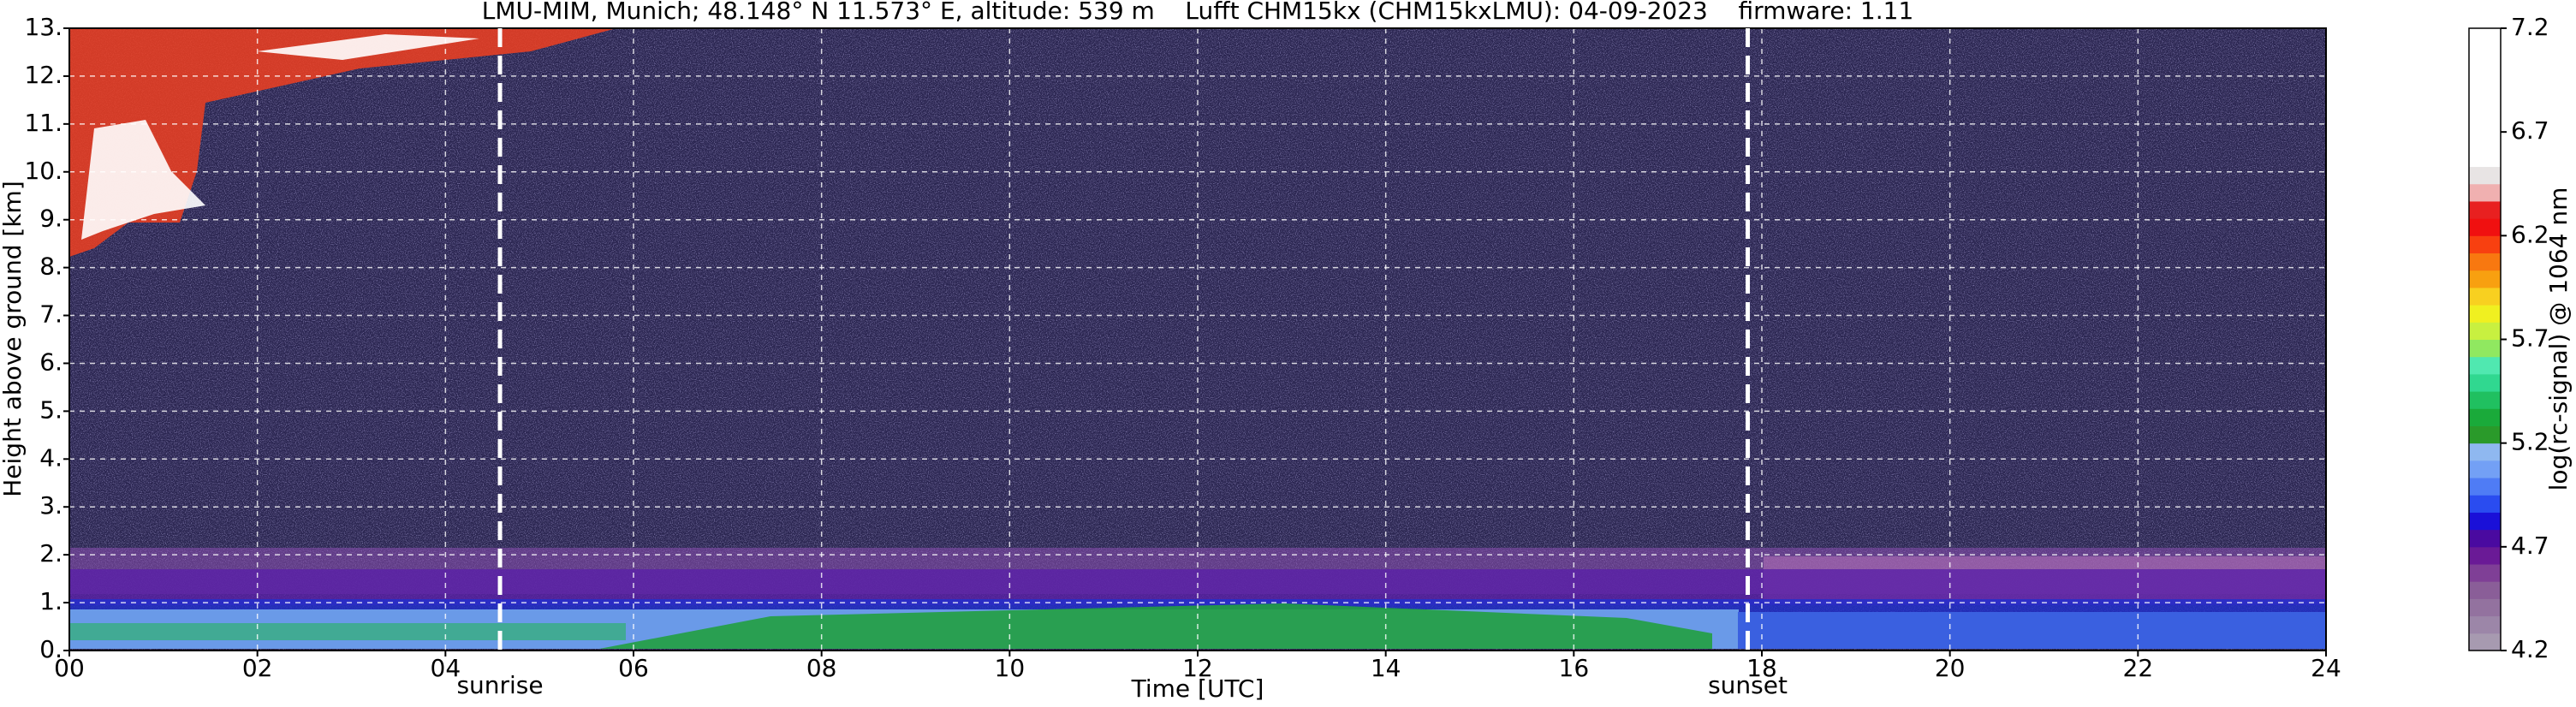 This screenshot has width=2576, height=707. I want to click on colorbar-tick-label: 5.2, so click(2530, 442).